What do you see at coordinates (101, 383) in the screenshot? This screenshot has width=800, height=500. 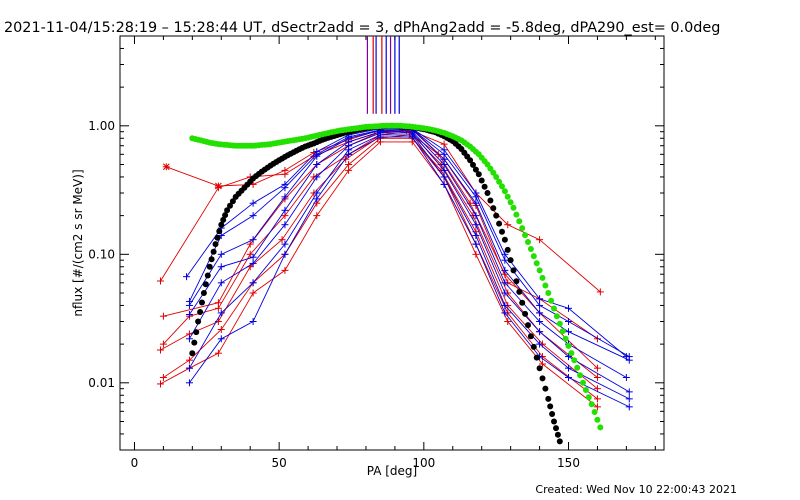 I see `y-tick-label: 0.01` at bounding box center [101, 383].